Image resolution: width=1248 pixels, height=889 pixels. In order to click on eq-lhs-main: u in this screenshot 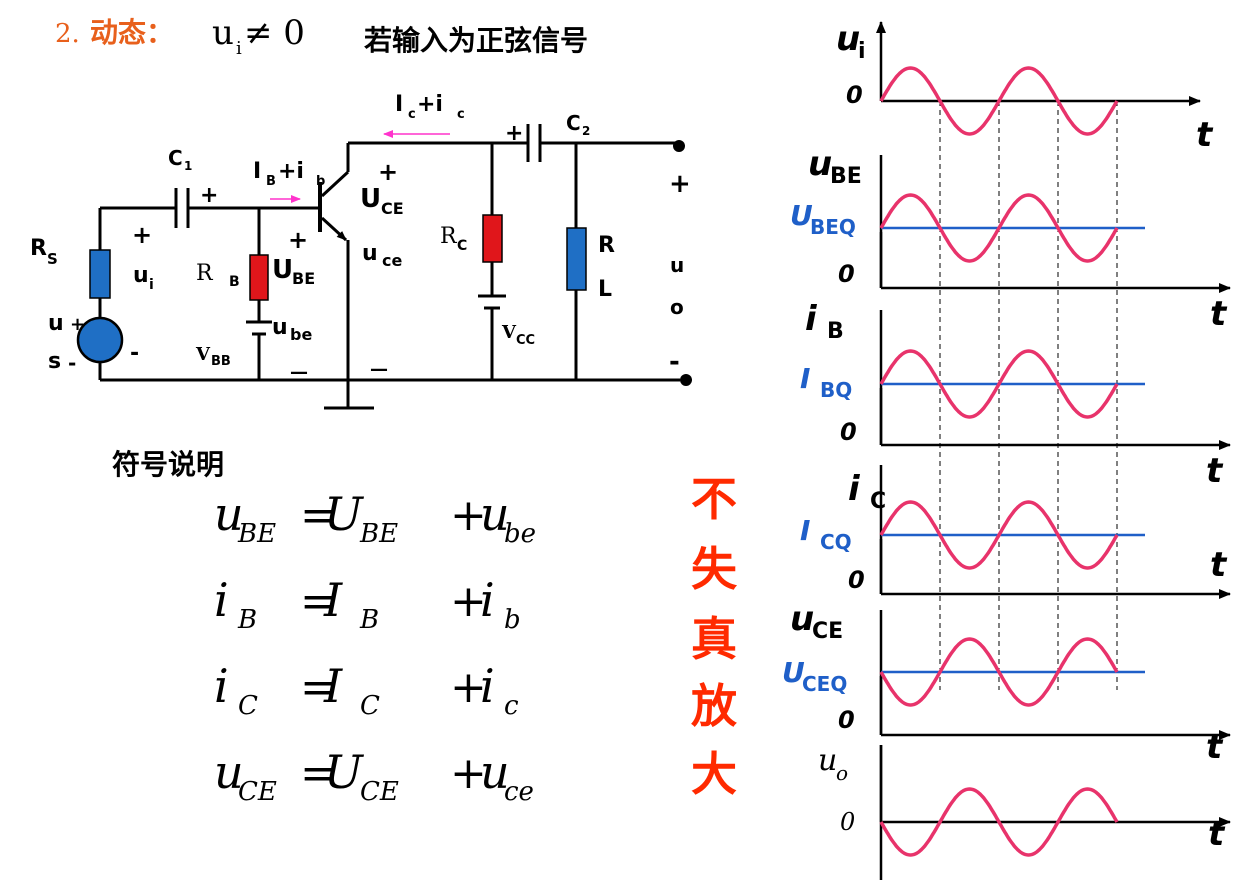, I will do `click(229, 772)`.